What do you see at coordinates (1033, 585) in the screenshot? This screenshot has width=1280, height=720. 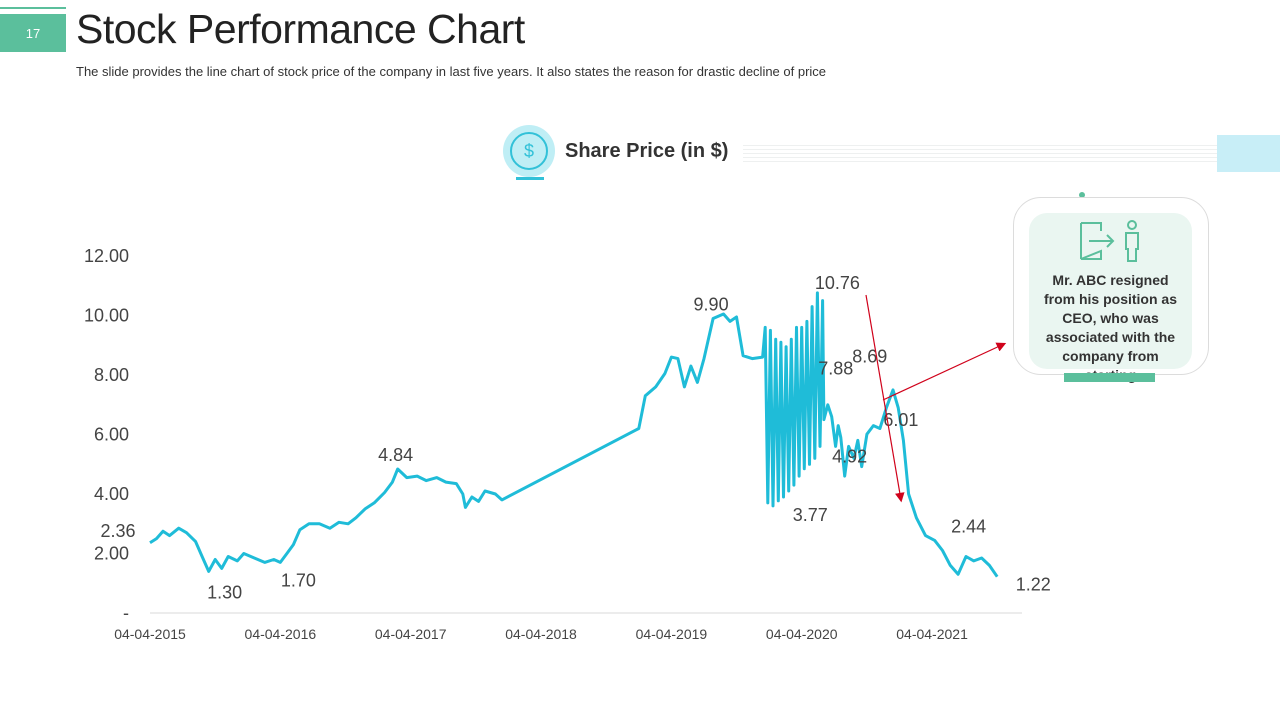 I see `data-label: 1.22` at bounding box center [1033, 585].